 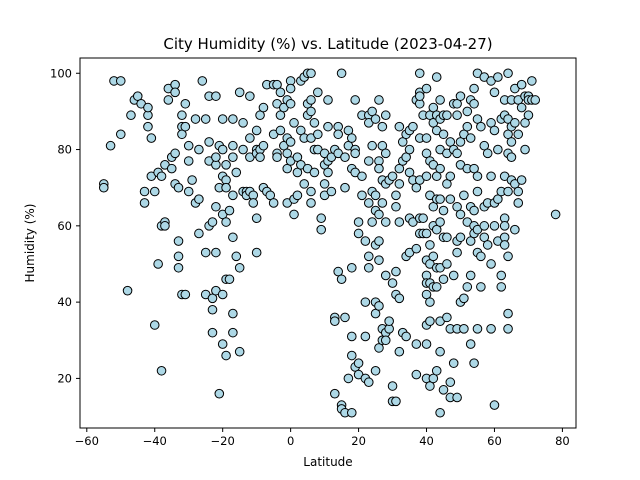 What do you see at coordinates (223, 441) in the screenshot?
I see `x-tick-label: −20` at bounding box center [223, 441].